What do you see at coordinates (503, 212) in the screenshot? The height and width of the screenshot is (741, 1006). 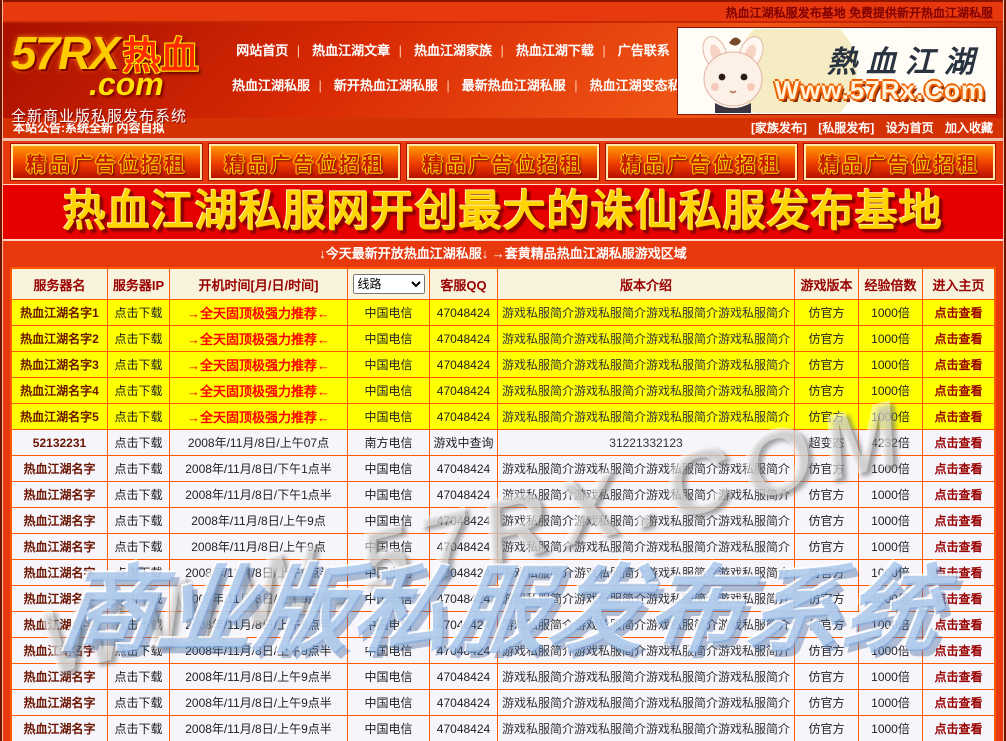 I see `big-promo-banner: 热血江湖私服网开创最大的诛仙私服发布基地` at bounding box center [503, 212].